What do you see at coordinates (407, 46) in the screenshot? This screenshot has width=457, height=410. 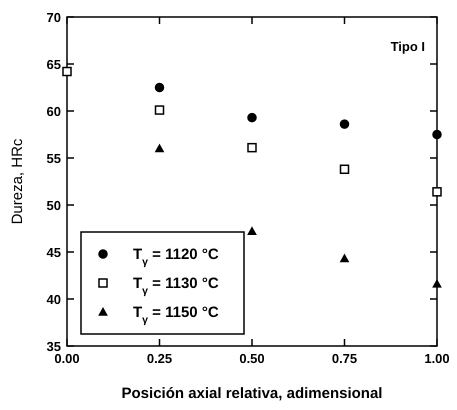 I see `annotation: Tipo I` at bounding box center [407, 46].